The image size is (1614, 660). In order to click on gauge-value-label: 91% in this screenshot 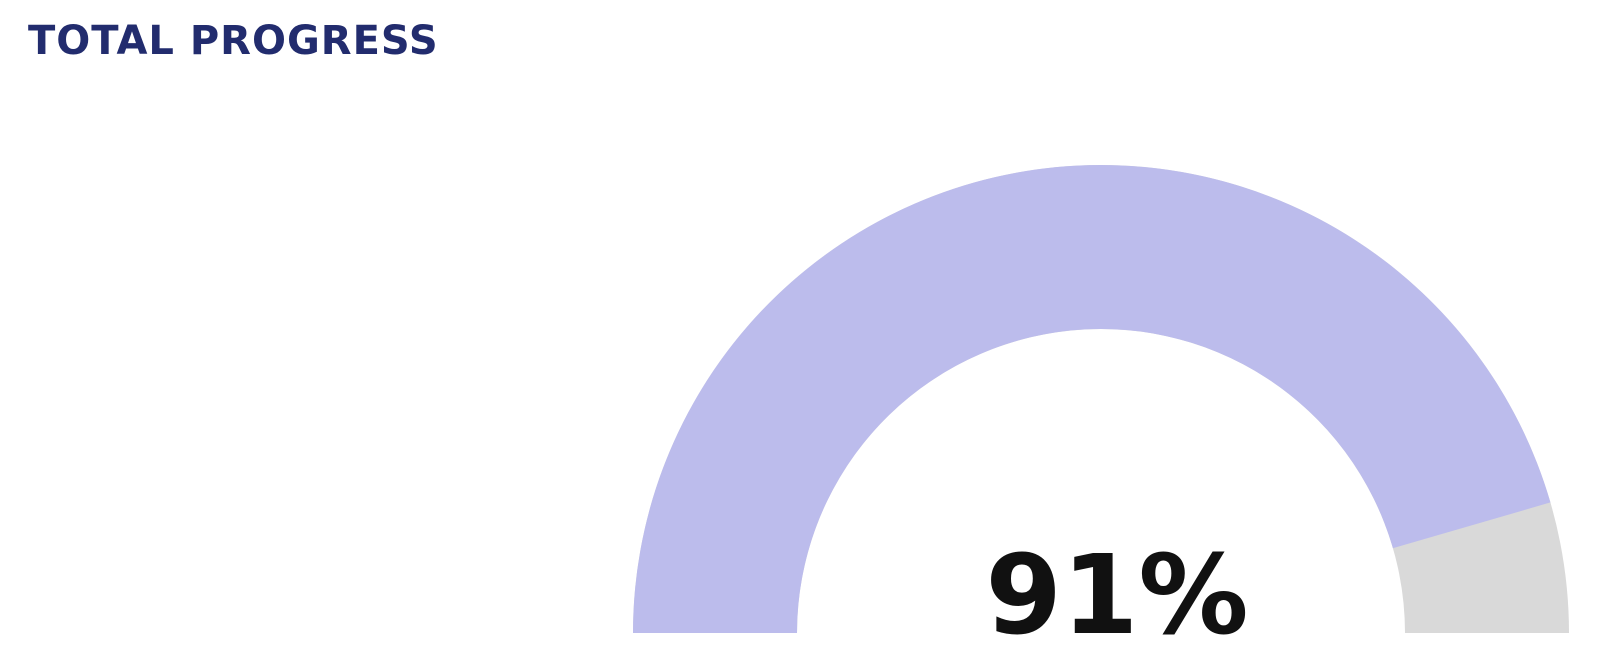, I will do `click(1116, 595)`.